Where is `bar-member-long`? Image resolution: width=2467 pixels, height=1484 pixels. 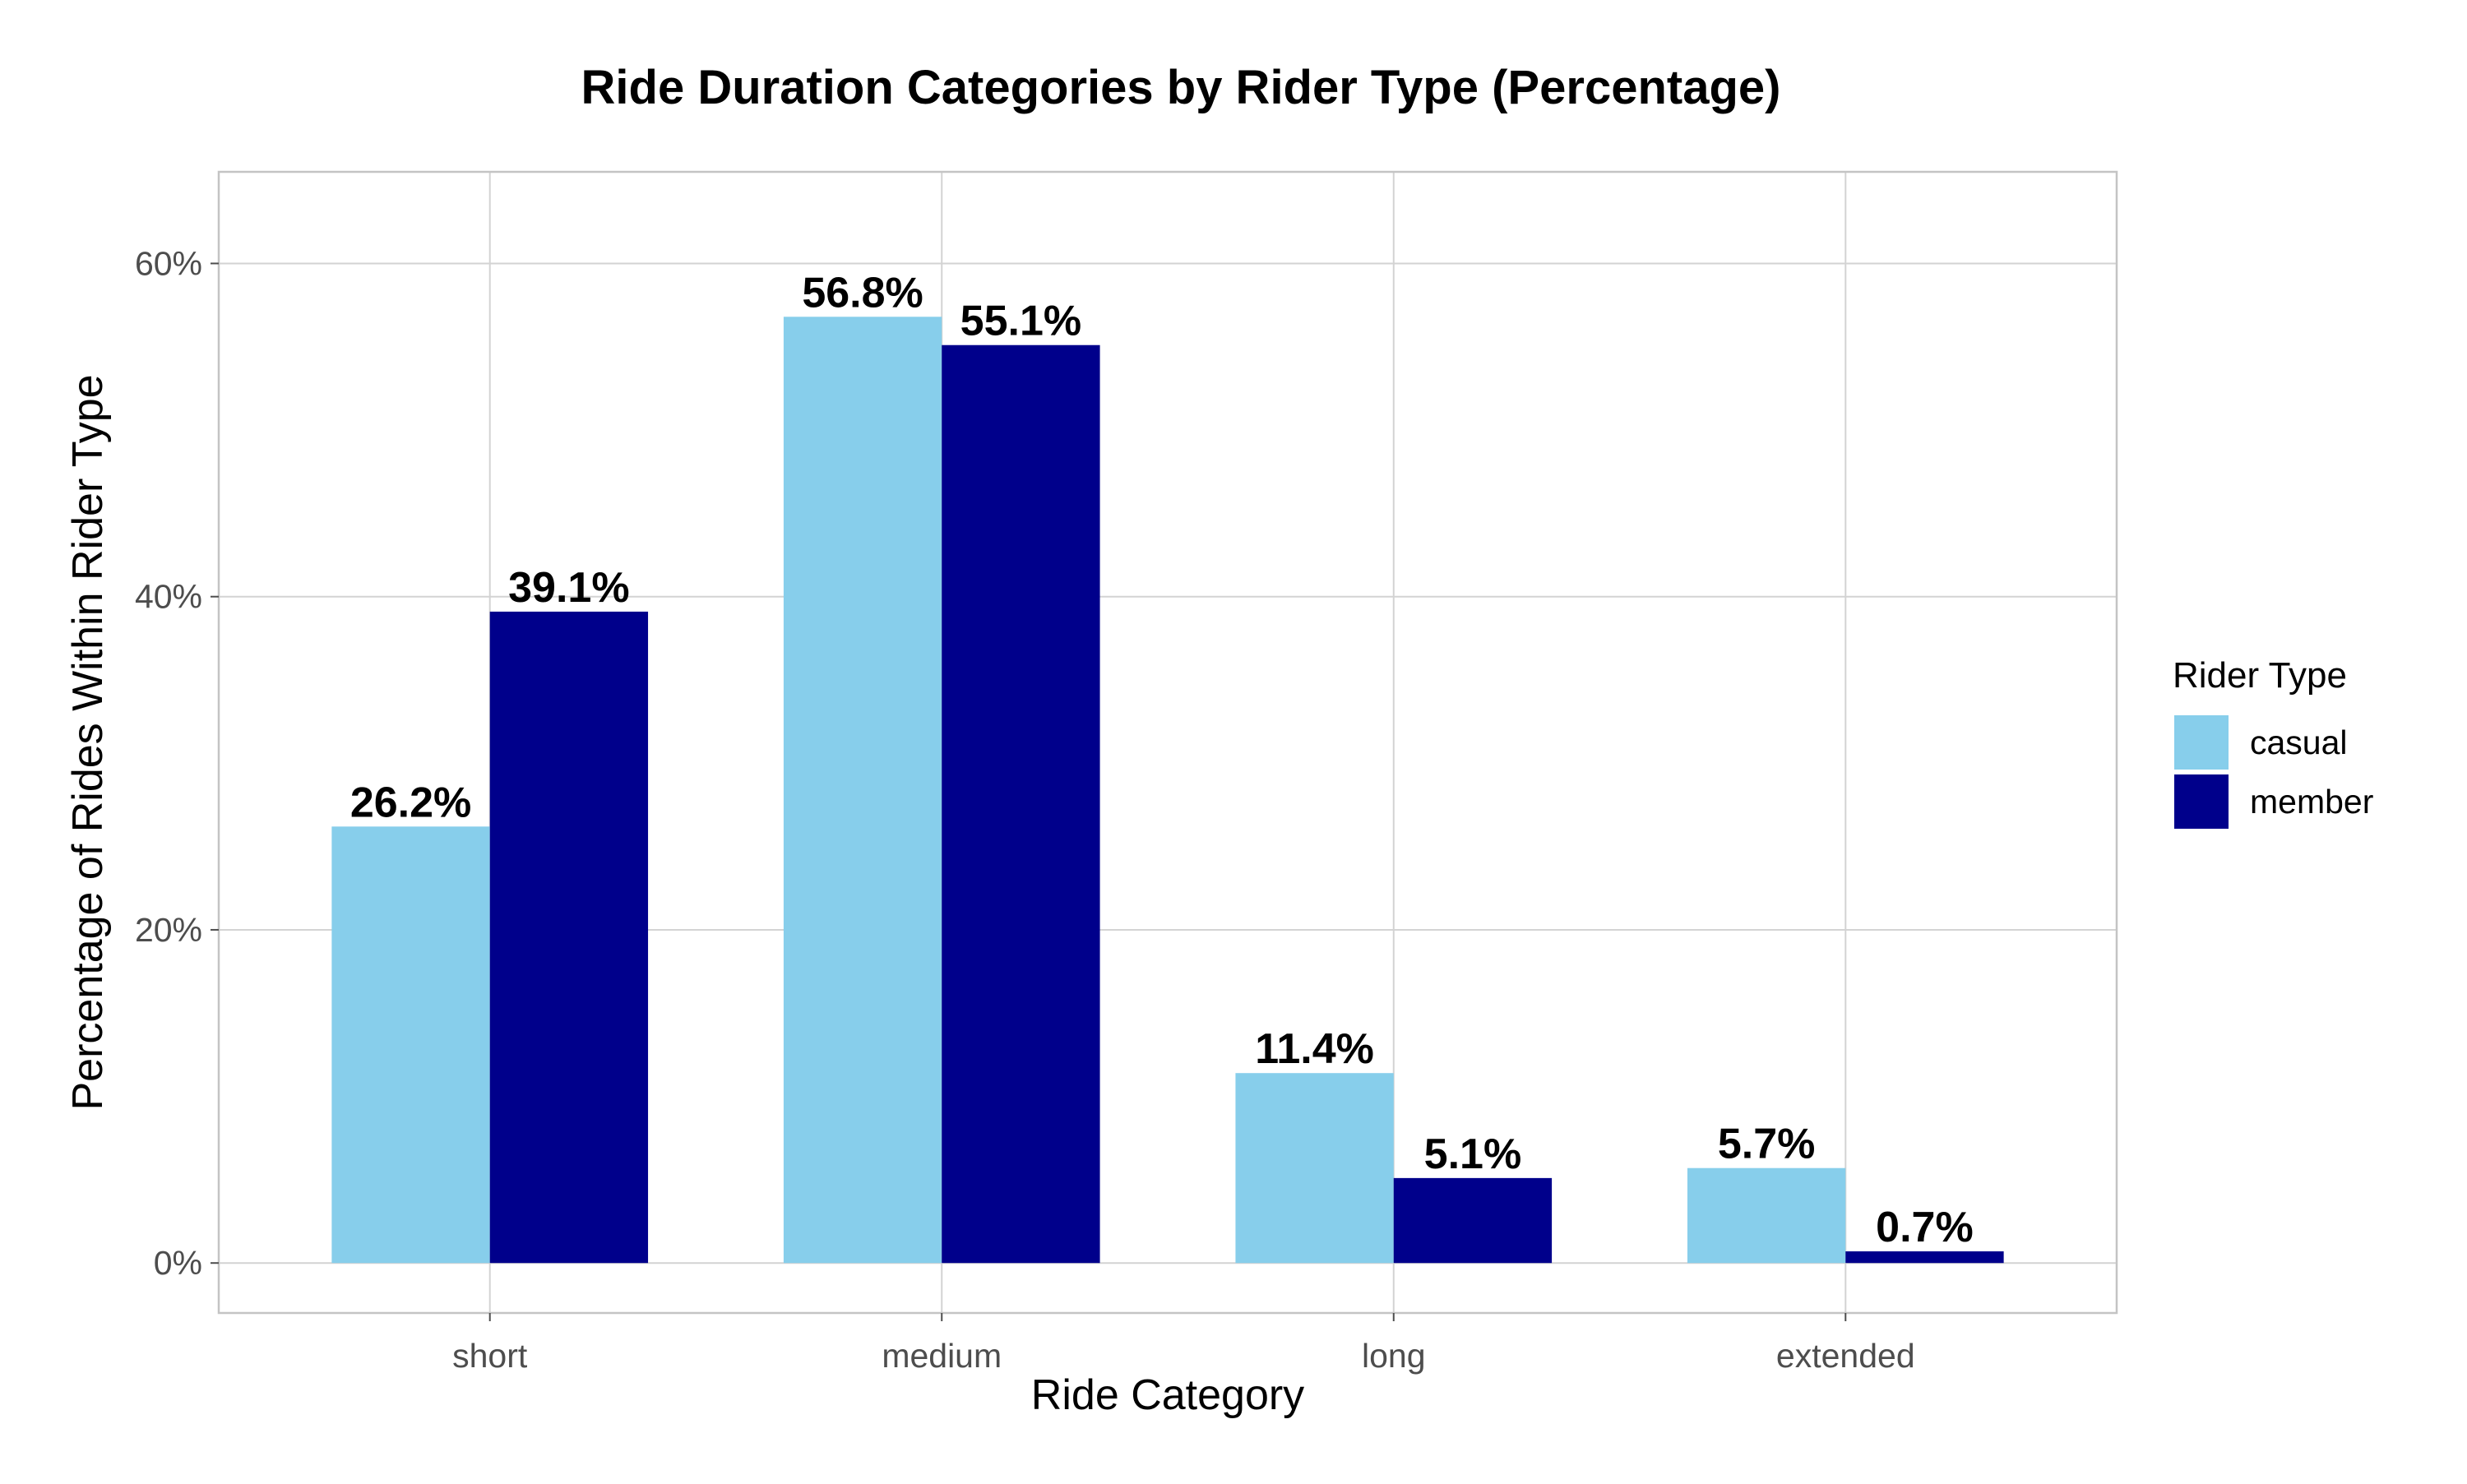 bar-member-long is located at coordinates (1473, 1220).